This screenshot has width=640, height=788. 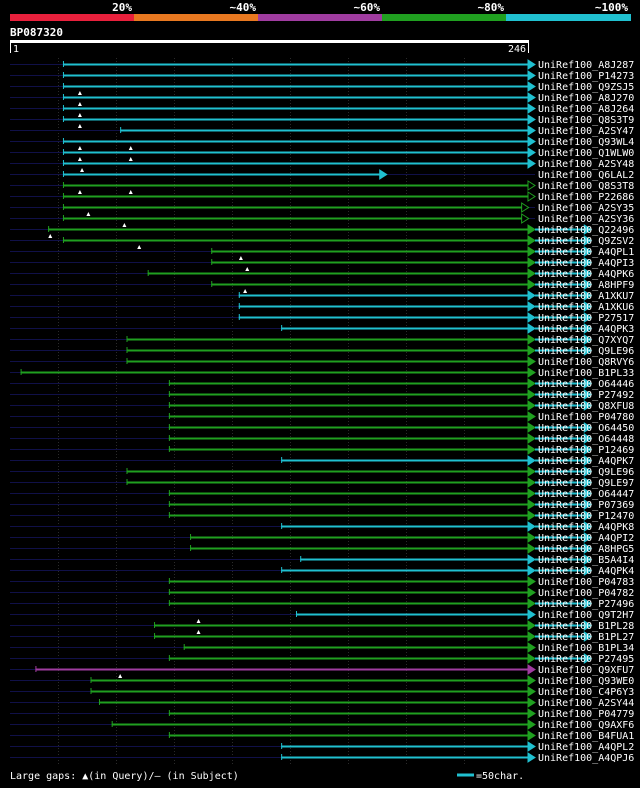 I want to click on hit-row: UniRef100_Q7XYQ7, so click(x=380, y=340).